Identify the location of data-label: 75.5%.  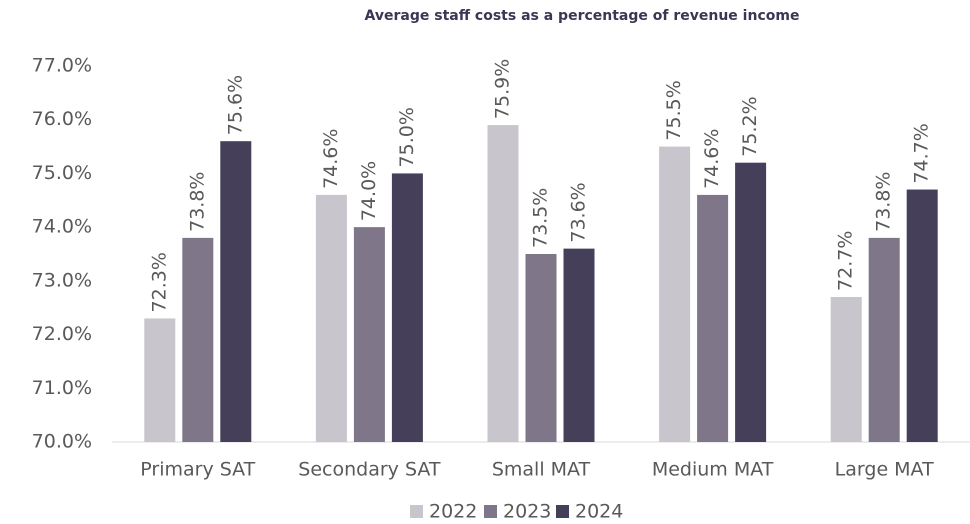
(674, 110).